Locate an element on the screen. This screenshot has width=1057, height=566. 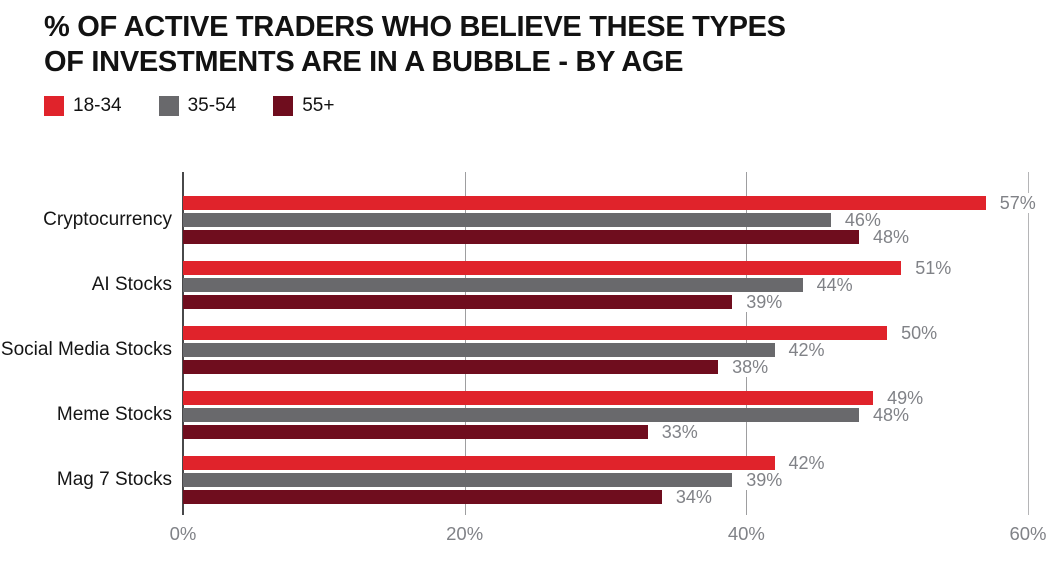
bar-row: 38% is located at coordinates (605, 367).